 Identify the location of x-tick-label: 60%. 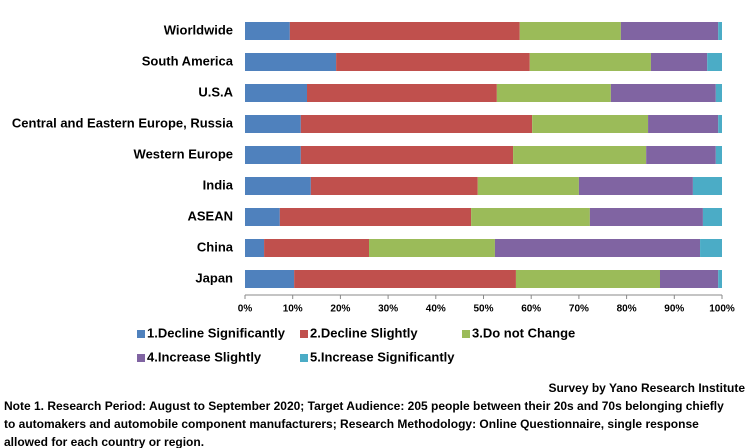
(531, 309).